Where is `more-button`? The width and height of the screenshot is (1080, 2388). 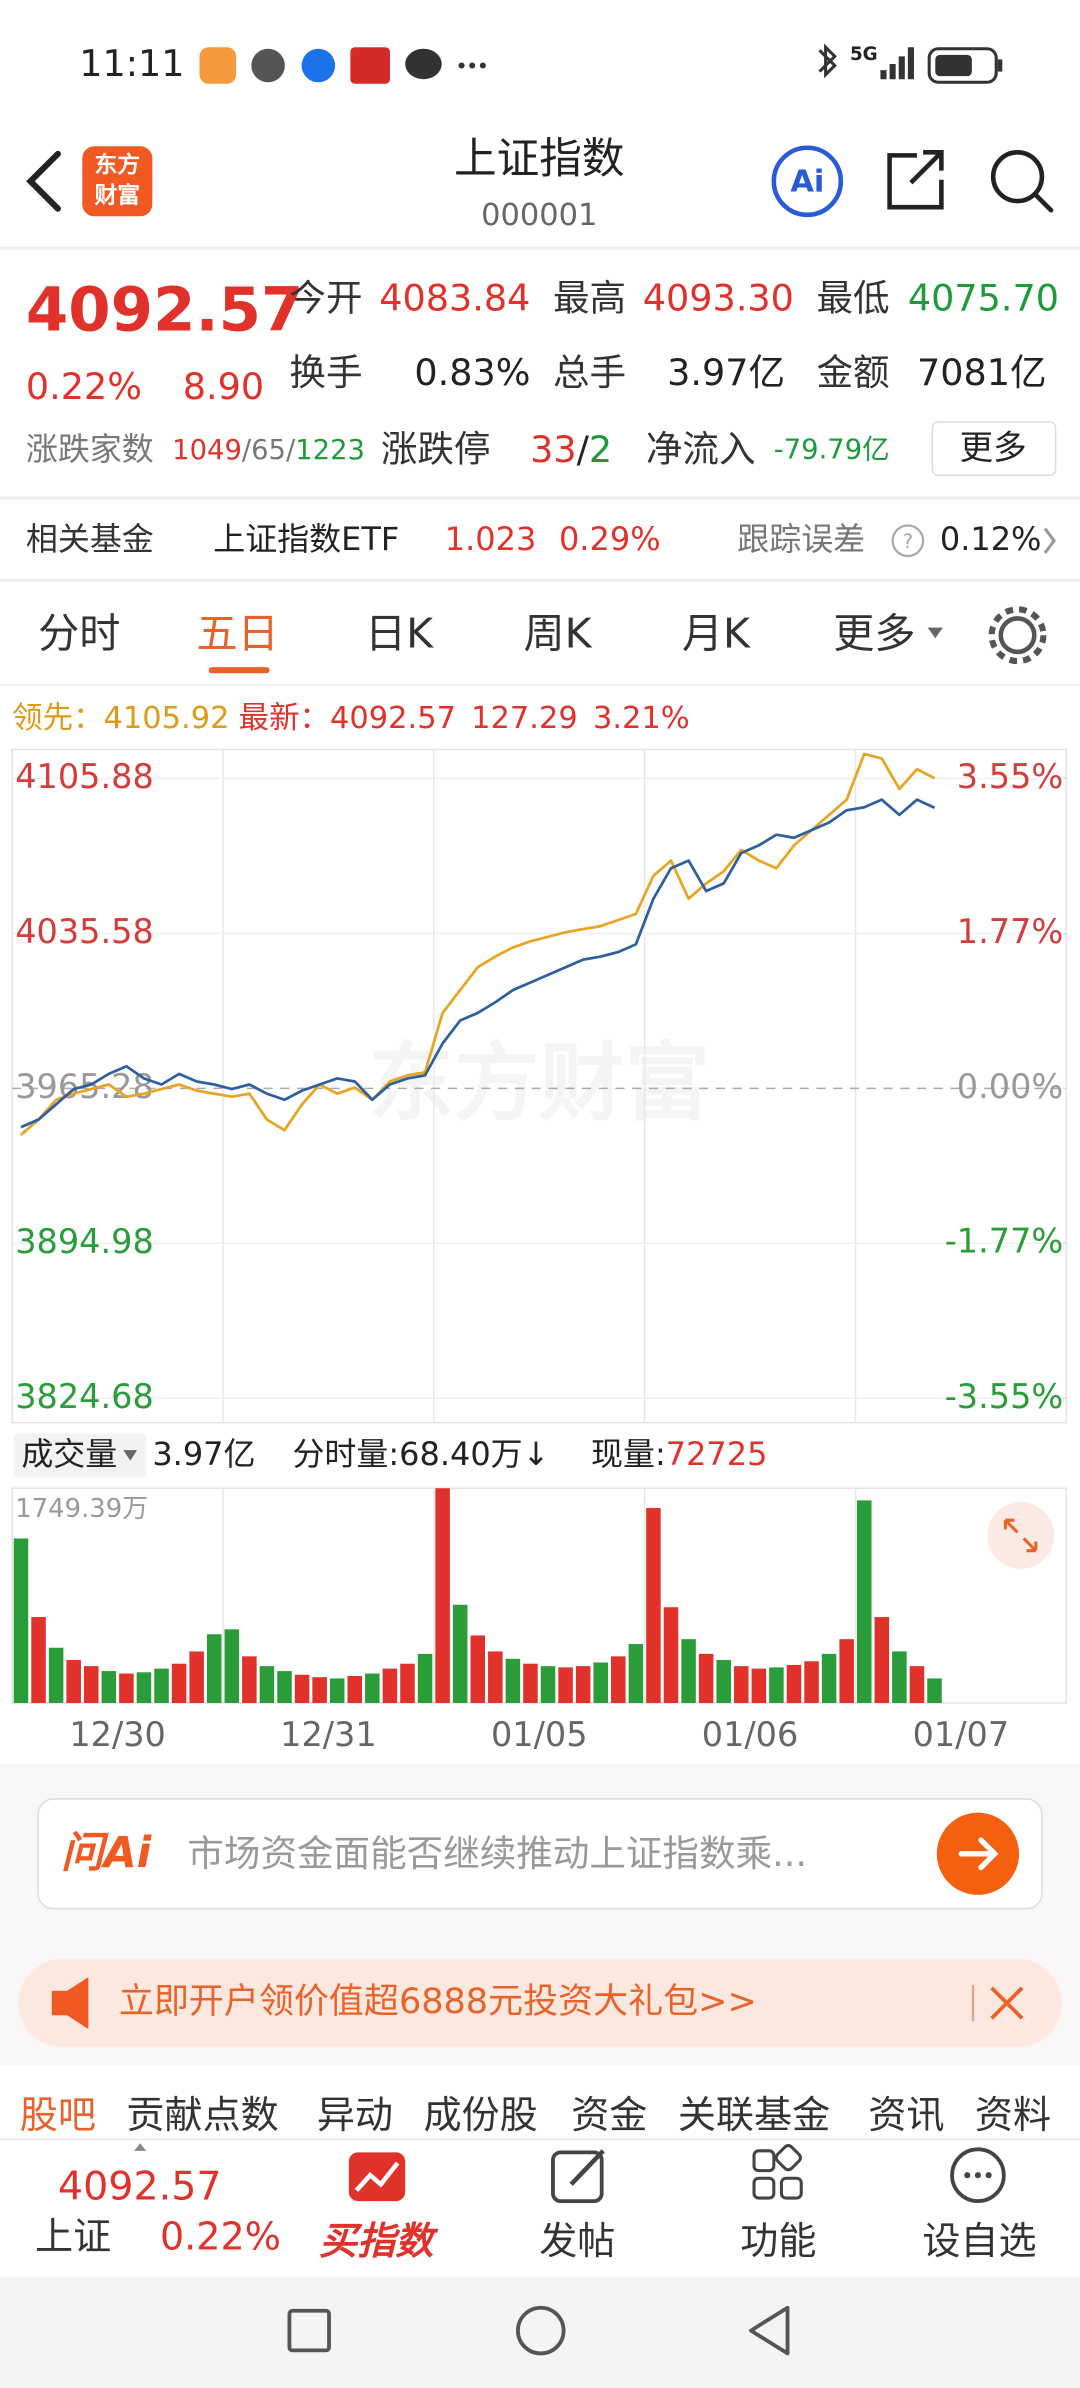
more-button is located at coordinates (994, 449).